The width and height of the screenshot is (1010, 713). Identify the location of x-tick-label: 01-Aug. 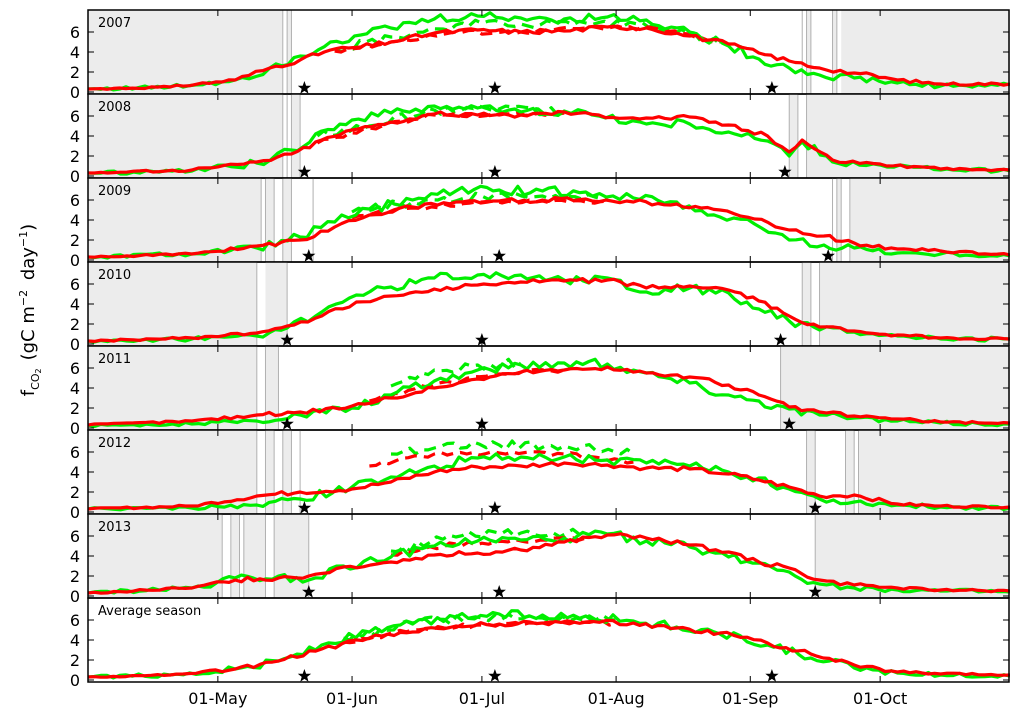
(616, 698).